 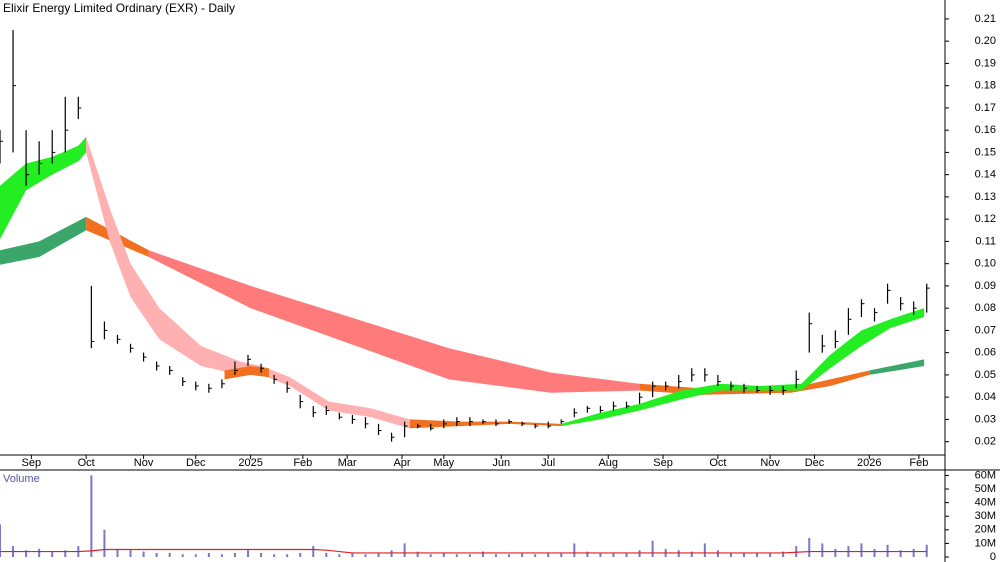 I want to click on volume-label: Volume, so click(x=21, y=479).